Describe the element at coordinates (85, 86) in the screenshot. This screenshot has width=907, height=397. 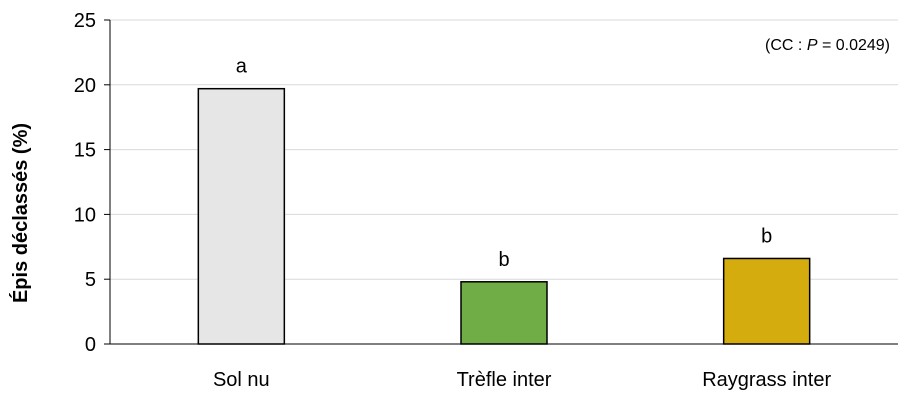
I see `y-tick-label: 20` at that location.